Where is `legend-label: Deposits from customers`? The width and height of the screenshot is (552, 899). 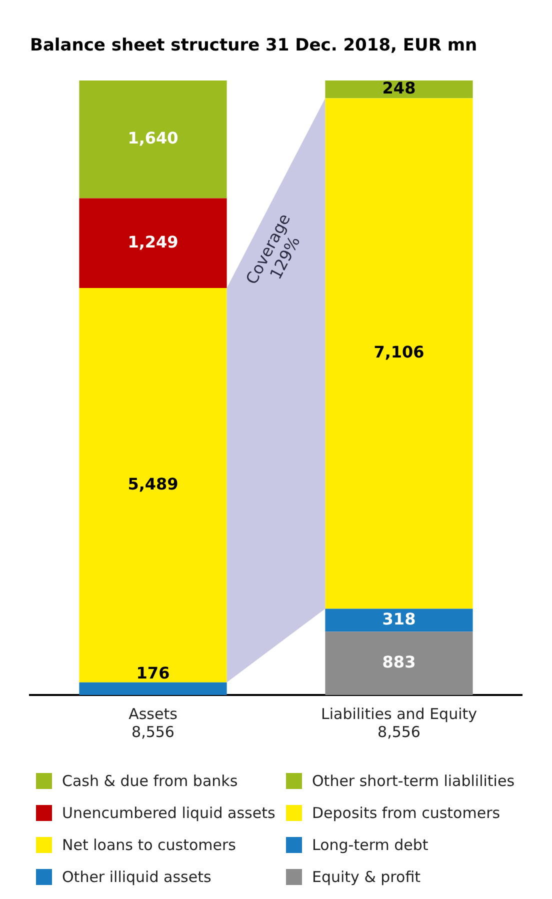 legend-label: Deposits from customers is located at coordinates (406, 813).